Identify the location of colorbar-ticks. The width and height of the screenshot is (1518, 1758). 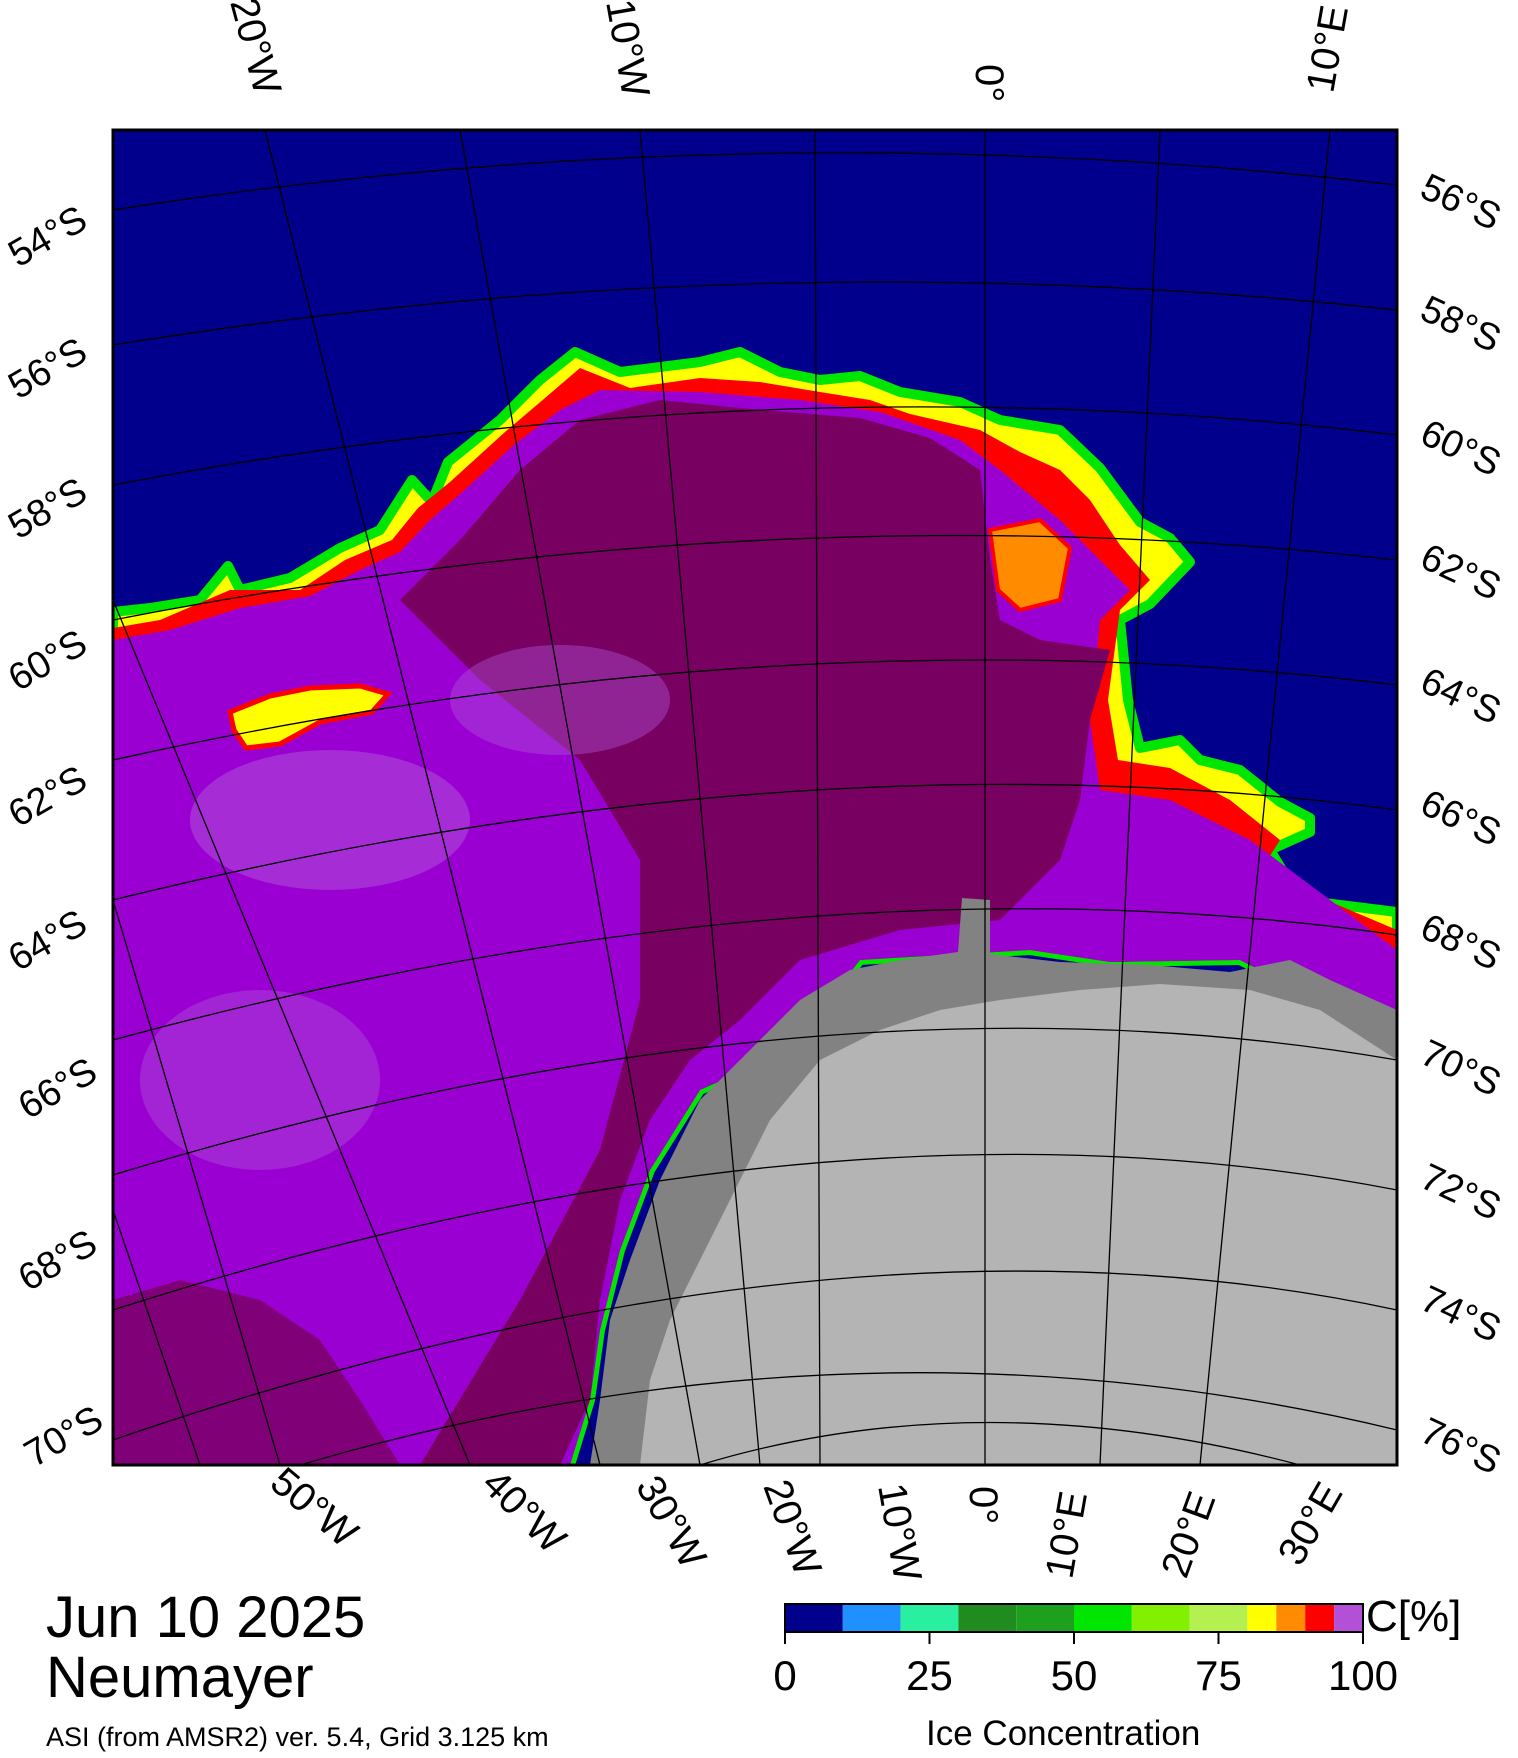
(1074, 1638).